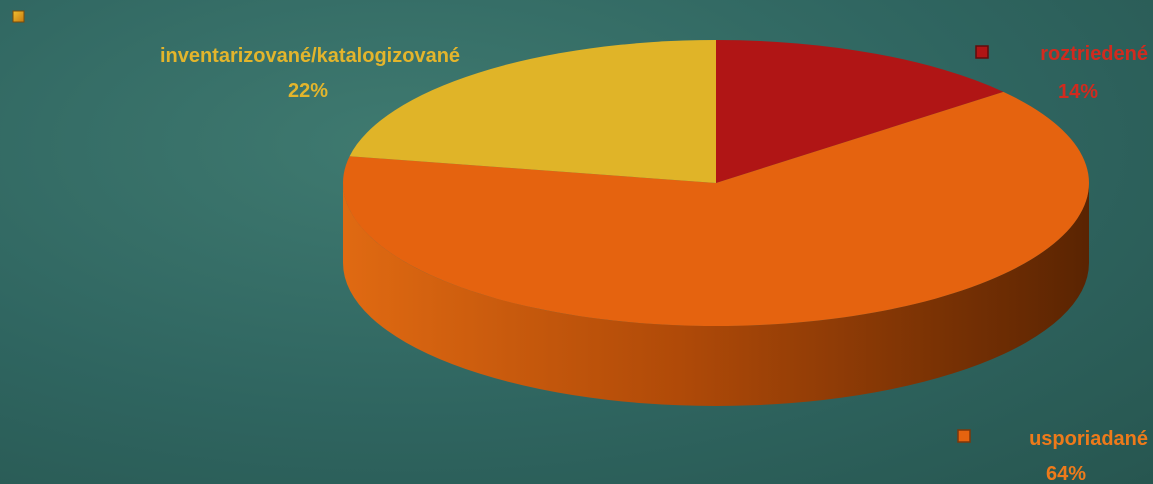 This screenshot has height=484, width=1153. Describe the element at coordinates (18, 16) in the screenshot. I see `corner-bullet-icon` at that location.